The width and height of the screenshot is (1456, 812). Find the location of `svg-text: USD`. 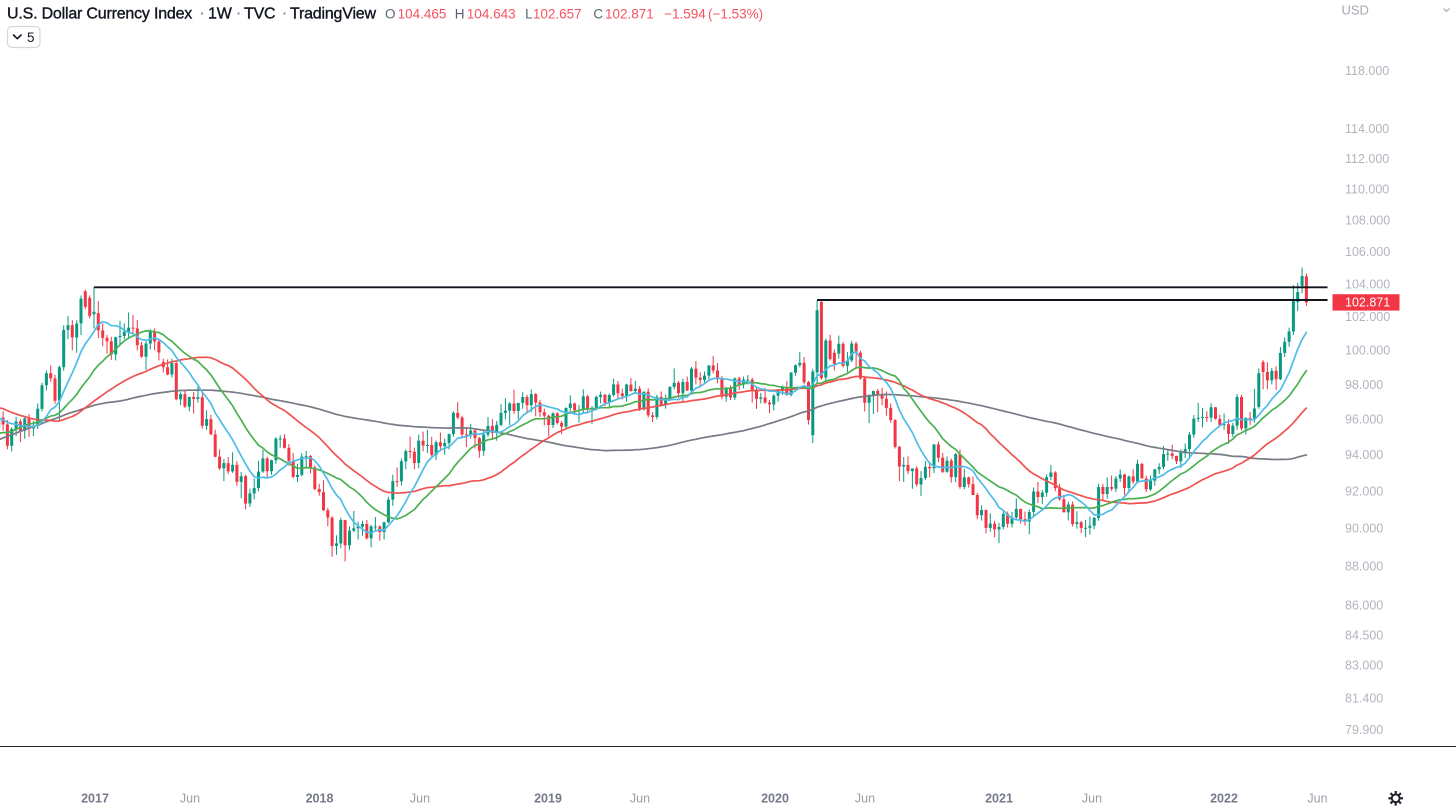

svg-text: USD is located at coordinates (1355, 10).